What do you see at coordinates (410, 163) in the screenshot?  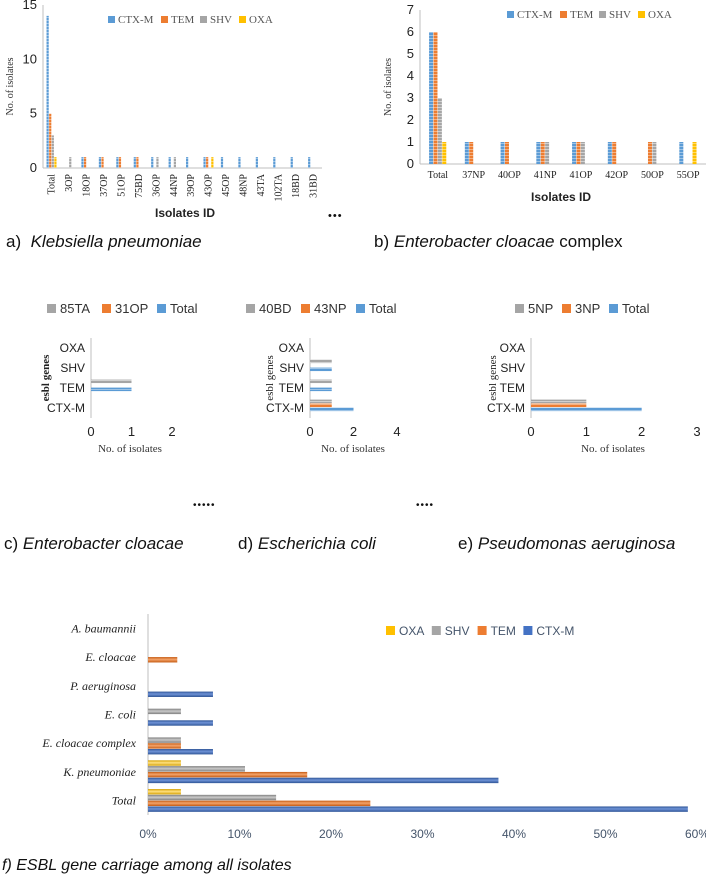 I see `y-tick-label: 0` at bounding box center [410, 163].